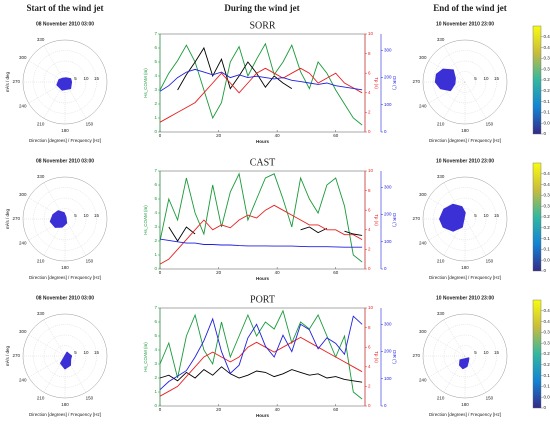 Image resolution: width=550 pixels, height=425 pixels. Describe the element at coordinates (7, 82) in the screenshot. I see `y-axis-label: m²/s / deg` at that location.